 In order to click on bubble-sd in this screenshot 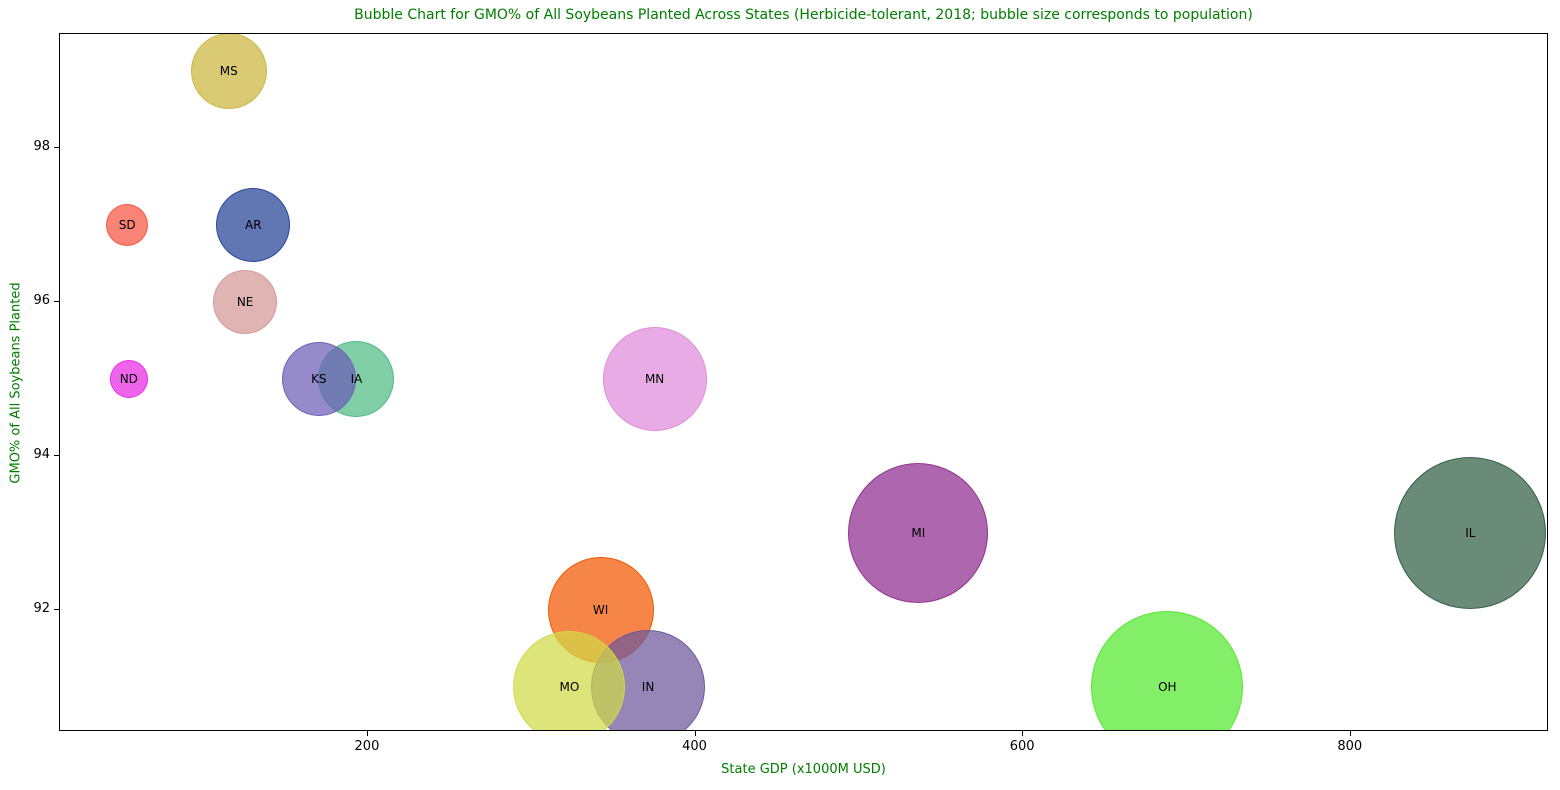, I will do `click(127, 225)`.